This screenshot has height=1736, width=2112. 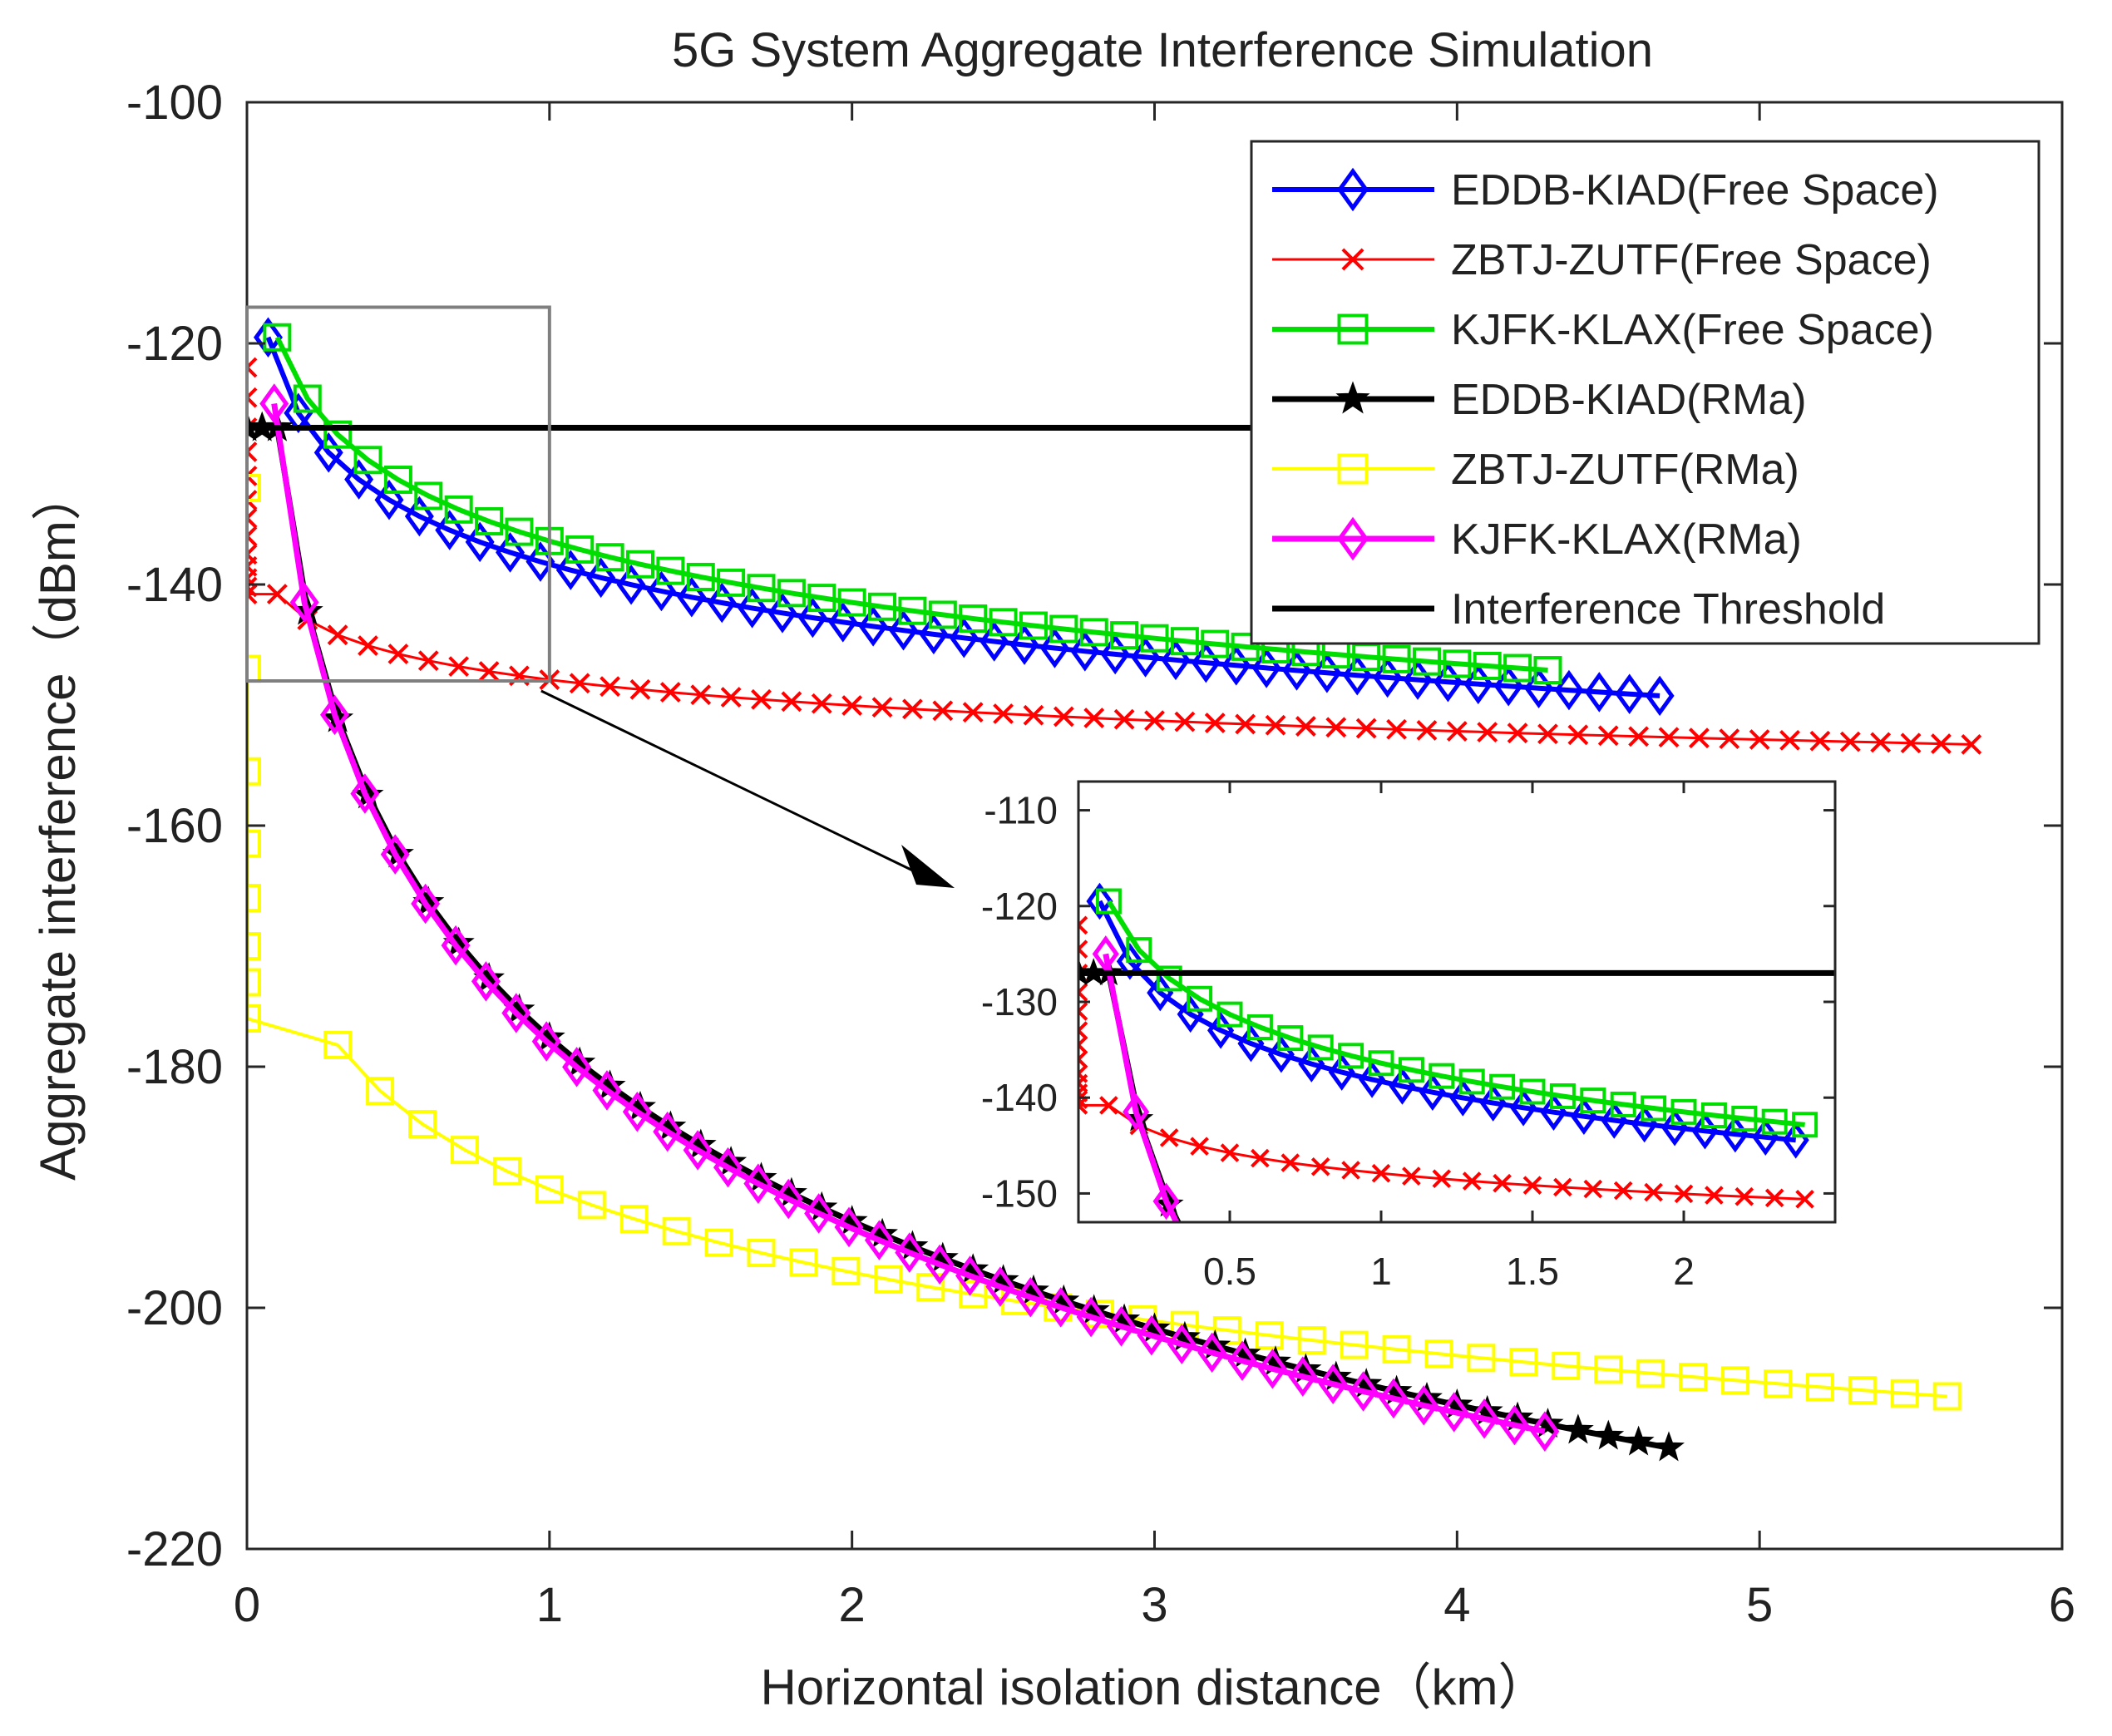 I want to click on zoom-arrow-shaft, so click(x=731, y=782).